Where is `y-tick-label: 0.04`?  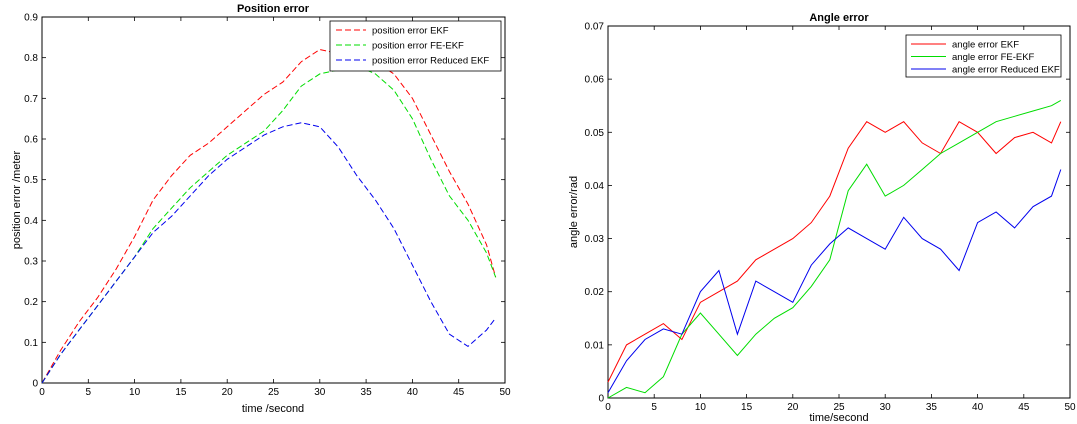 y-tick-label: 0.04 is located at coordinates (595, 186).